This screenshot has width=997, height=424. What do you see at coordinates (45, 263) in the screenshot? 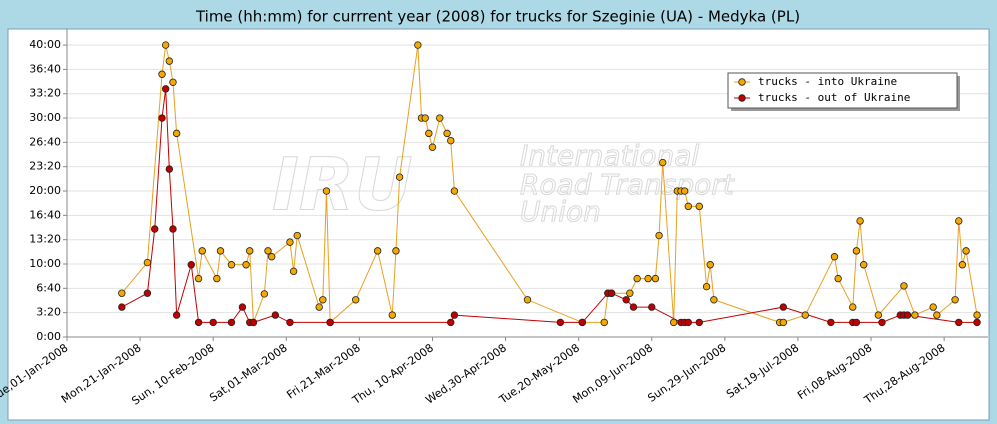
I see `y-tick-label: 10:00` at bounding box center [45, 263].